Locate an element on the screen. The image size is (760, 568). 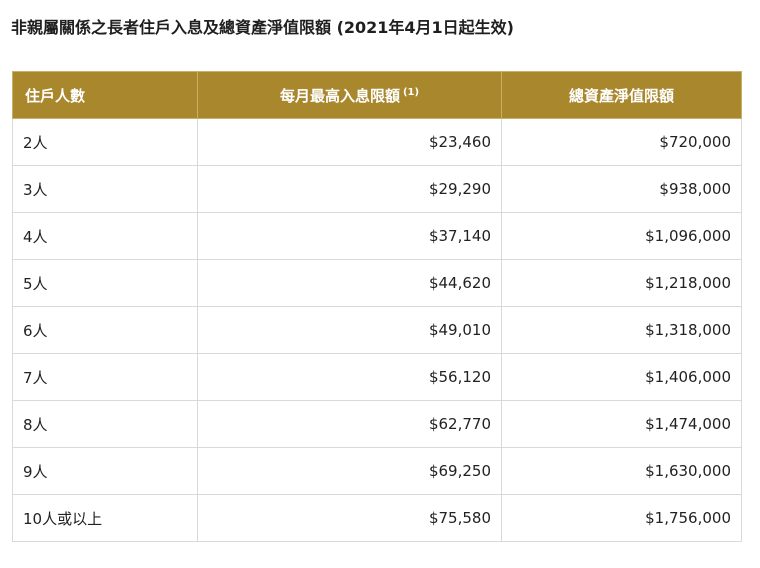
table-row: 9人 $69,250 $1,630,000 is located at coordinates (377, 471).